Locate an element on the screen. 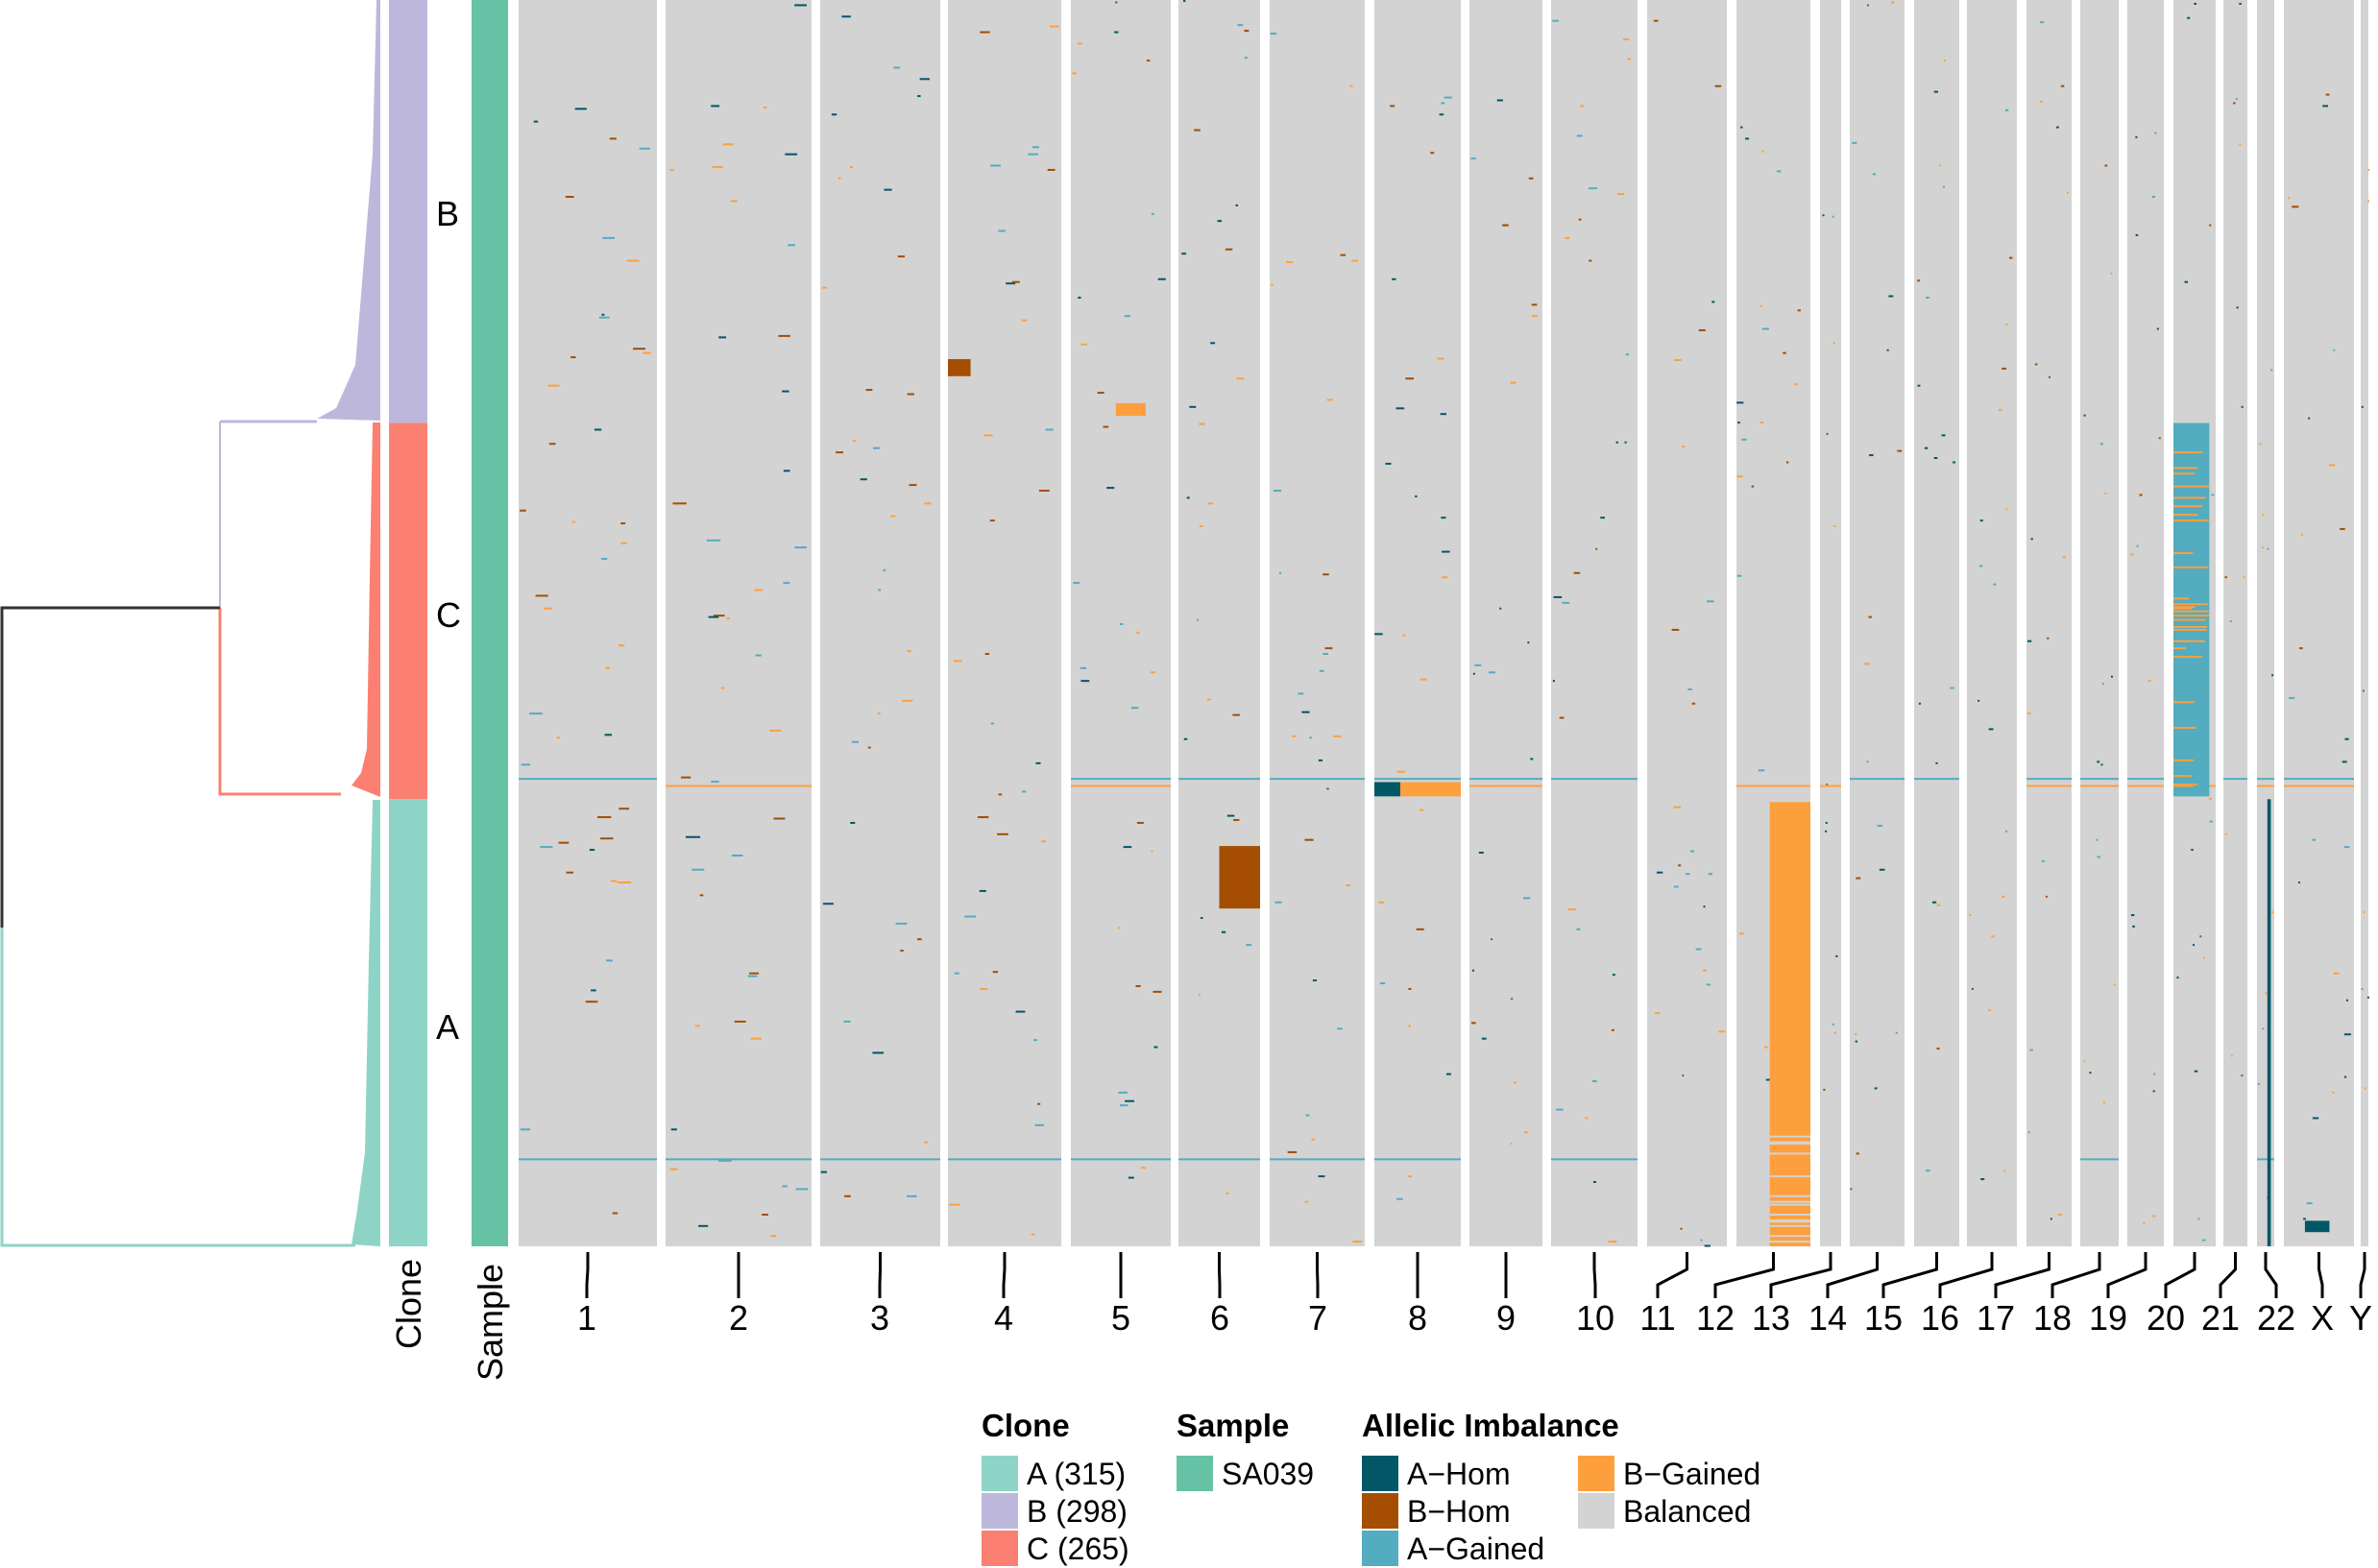 This screenshot has height=1568, width=2378. chromosome-label-6: 6 is located at coordinates (1219, 1318).